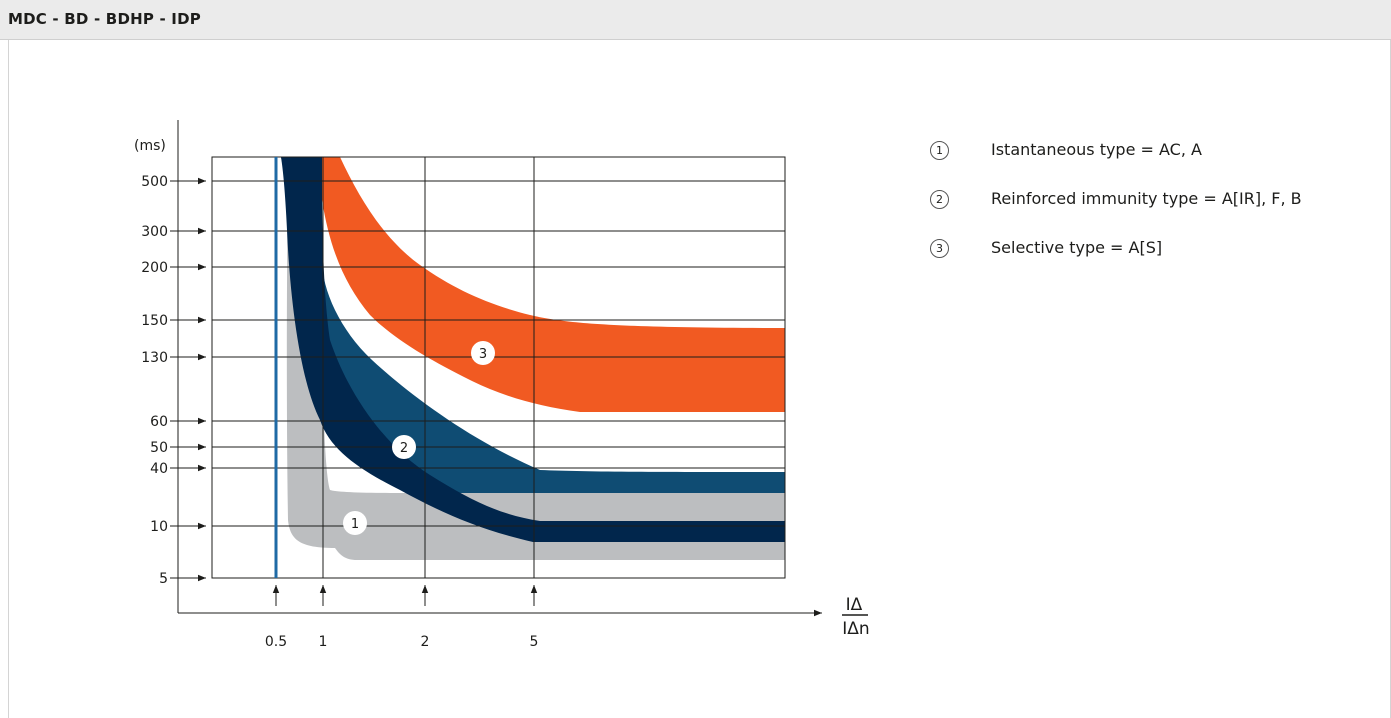 The height and width of the screenshot is (718, 1391). I want to click on legend-number-badge: 3, so click(939, 248).